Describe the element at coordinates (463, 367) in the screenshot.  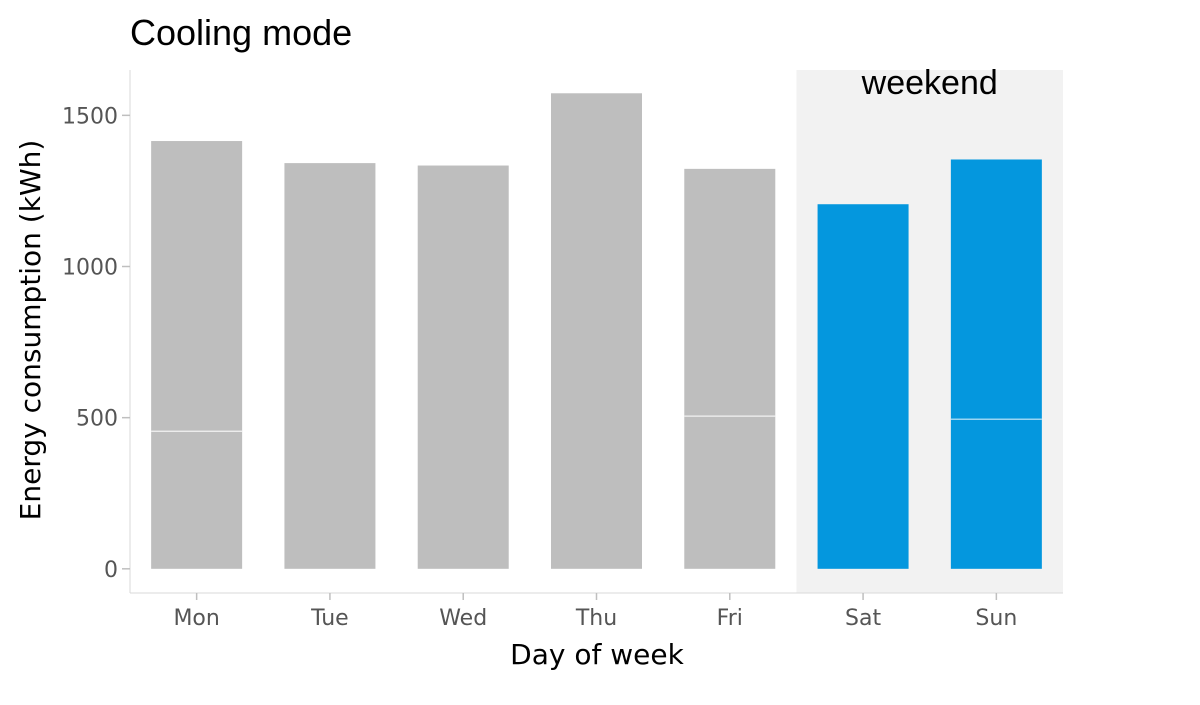
I see `bar-wed` at that location.